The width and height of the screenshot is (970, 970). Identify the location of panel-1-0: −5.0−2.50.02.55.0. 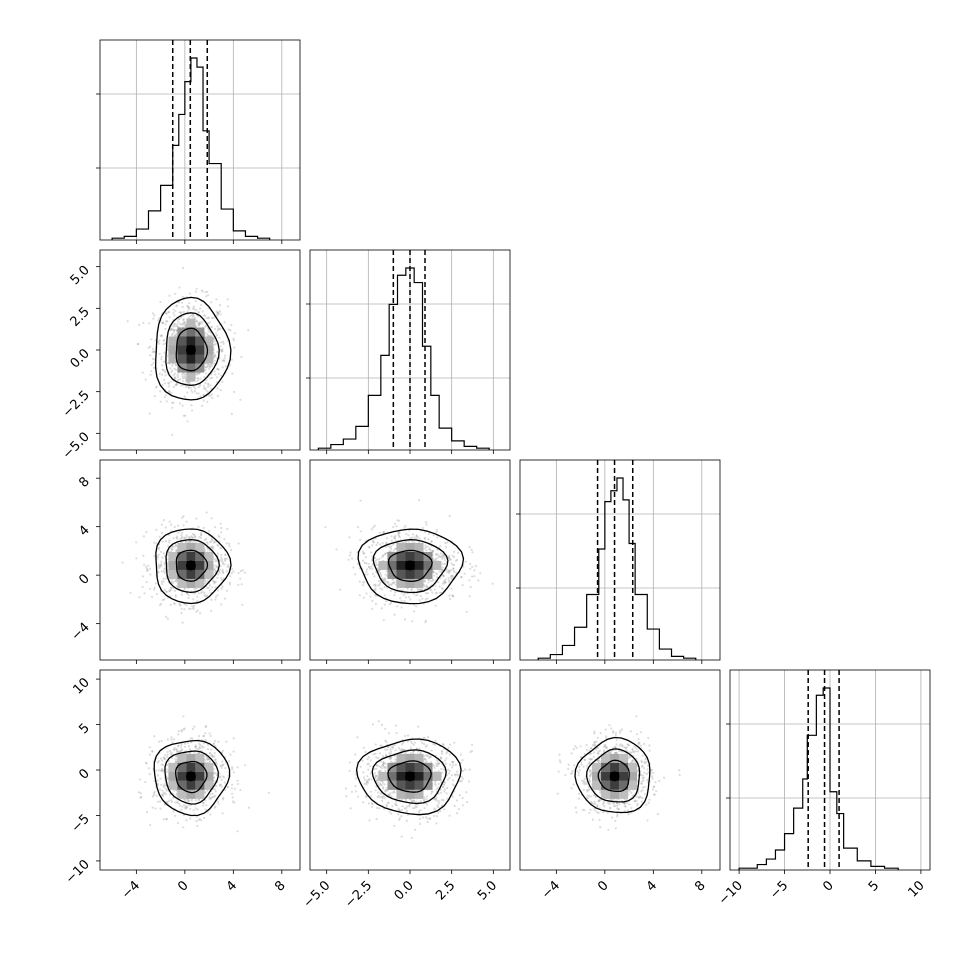
(180, 355).